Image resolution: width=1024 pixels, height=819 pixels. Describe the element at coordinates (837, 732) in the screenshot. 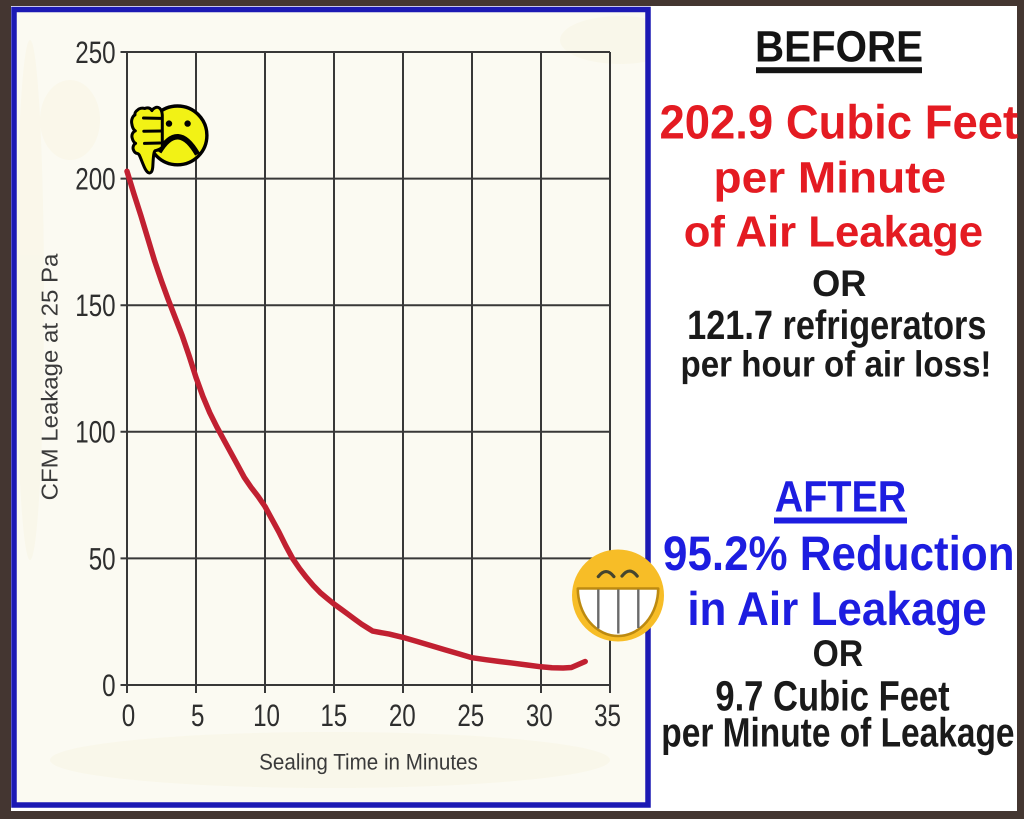

I see `svg-text: per Minute of Leakage` at that location.